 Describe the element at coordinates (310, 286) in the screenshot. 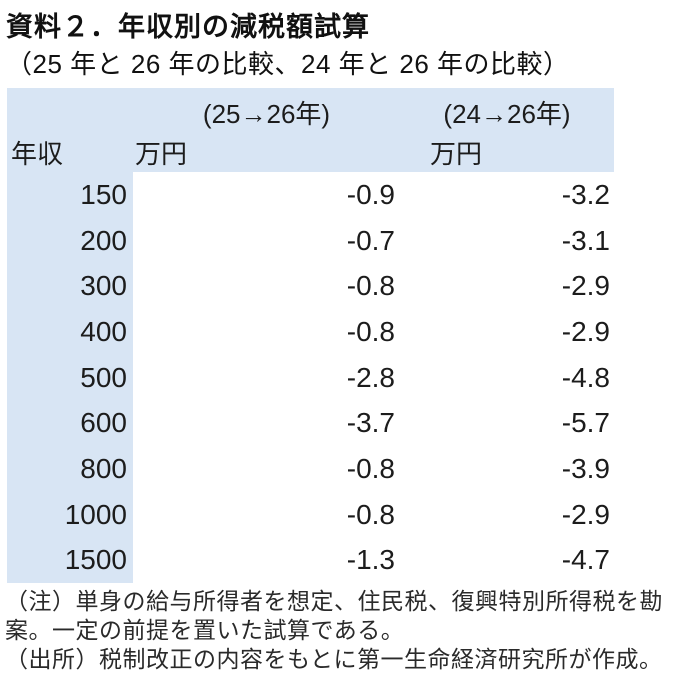

I see `table-row: 300 -0.8 -2.9` at that location.